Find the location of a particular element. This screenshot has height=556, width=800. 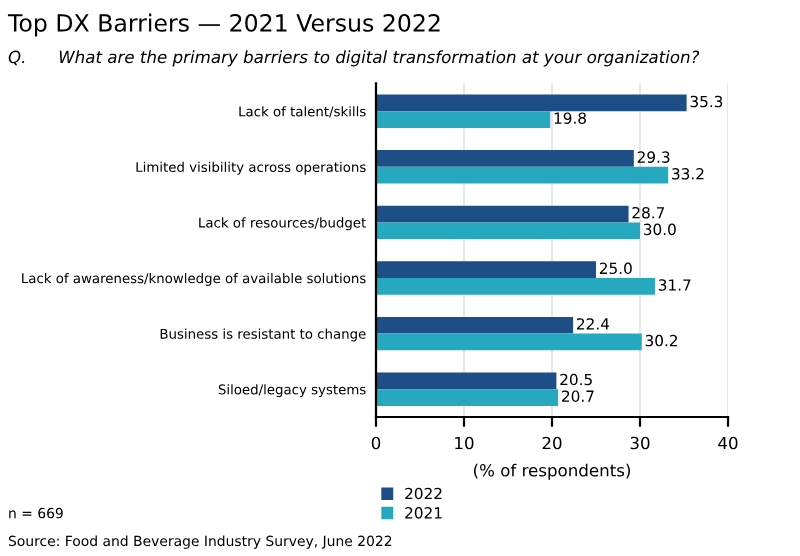

x-tick-label: 20 is located at coordinates (552, 443).